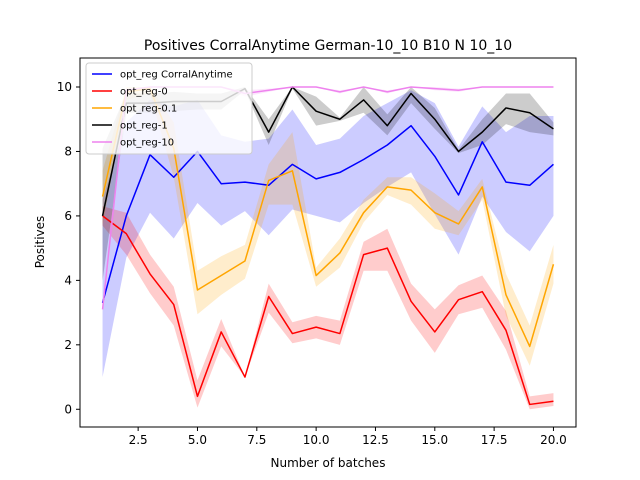  What do you see at coordinates (138, 440) in the screenshot?
I see `x-tick-label: 2.5` at bounding box center [138, 440].